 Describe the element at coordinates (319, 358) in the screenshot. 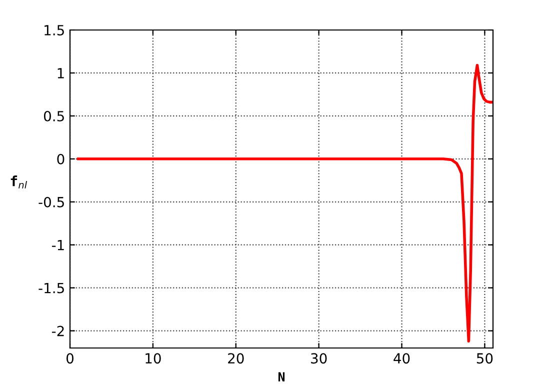

I see `x-tick-label: 30` at that location.